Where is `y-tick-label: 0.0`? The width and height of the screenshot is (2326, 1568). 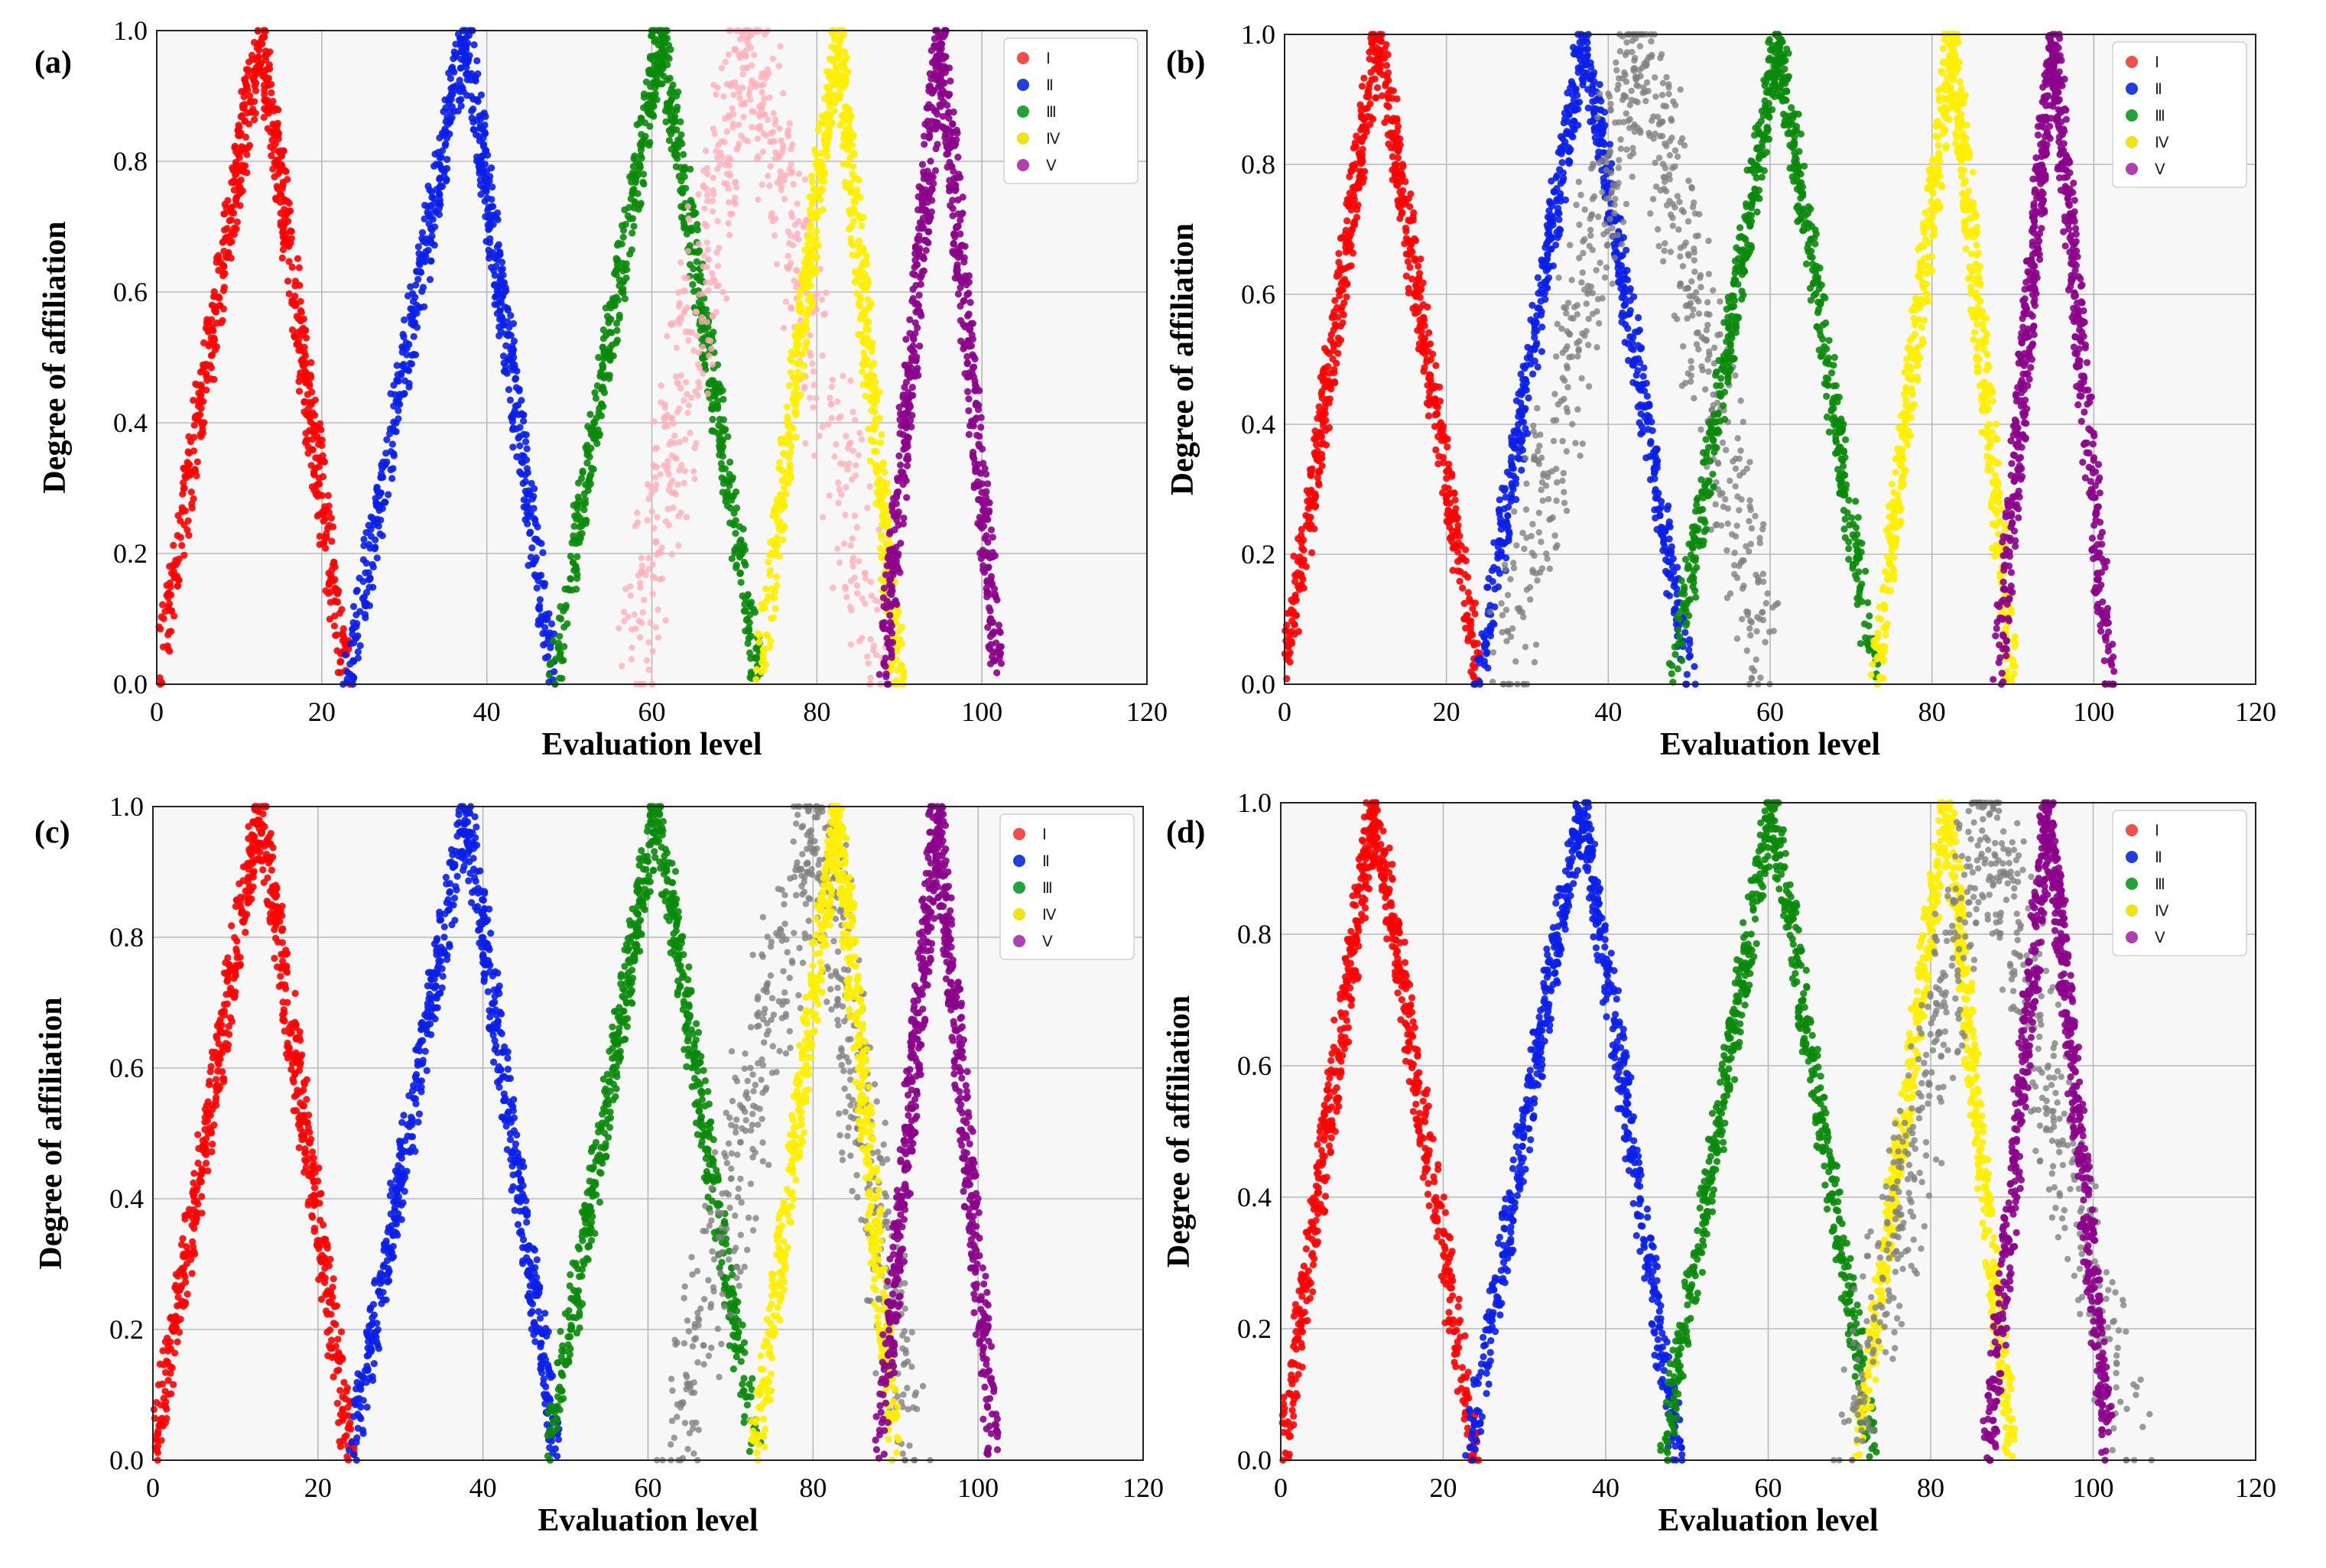
y-tick-label: 0.0 is located at coordinates (130, 684).